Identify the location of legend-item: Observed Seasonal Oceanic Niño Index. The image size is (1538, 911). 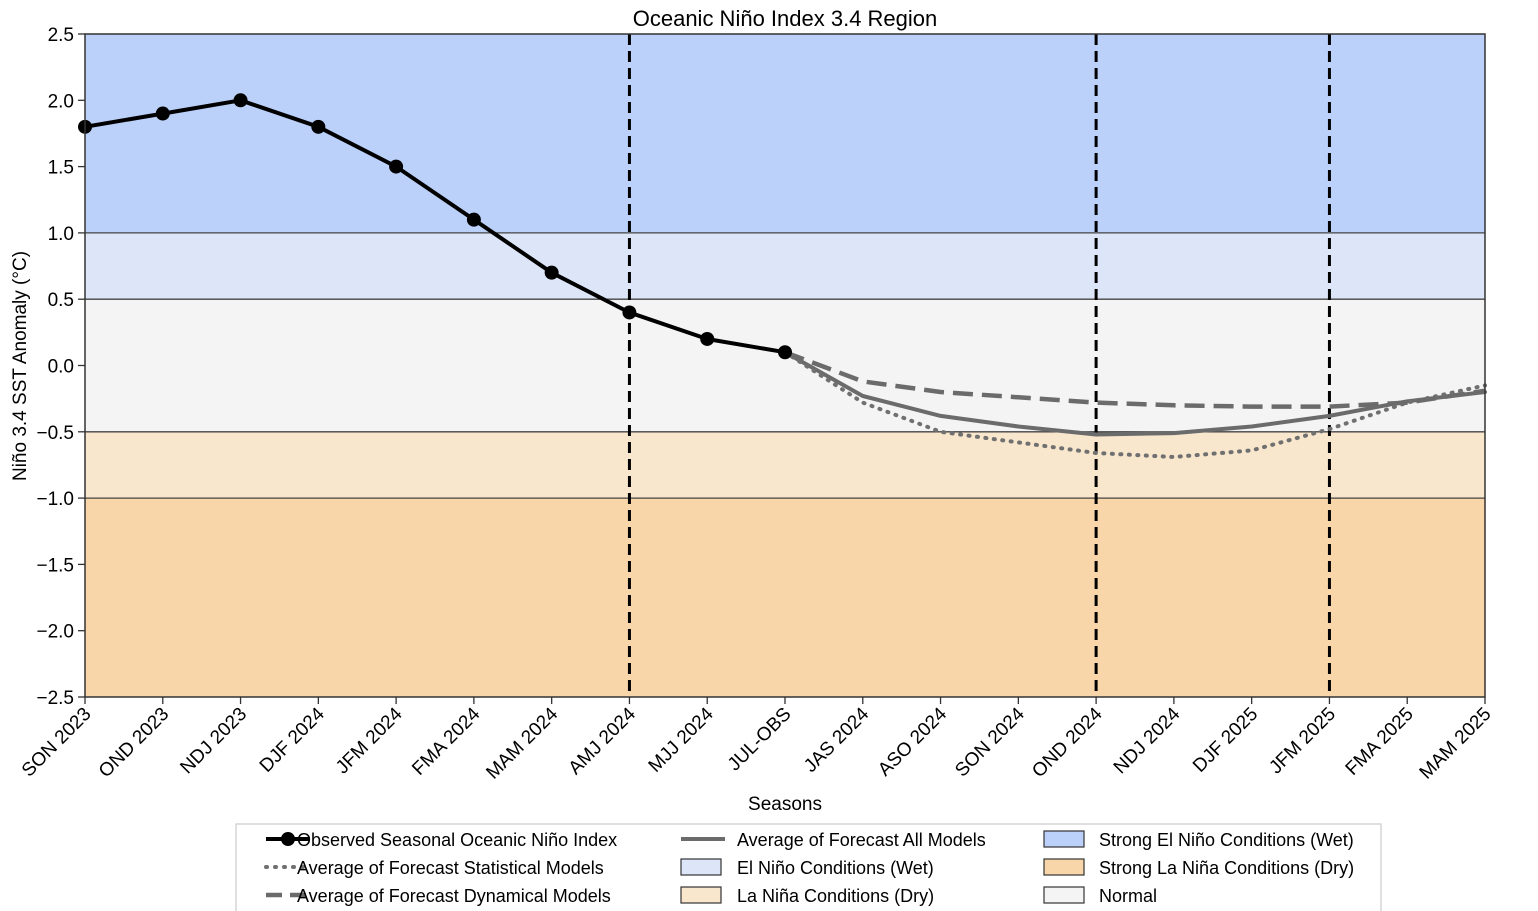
(441, 840).